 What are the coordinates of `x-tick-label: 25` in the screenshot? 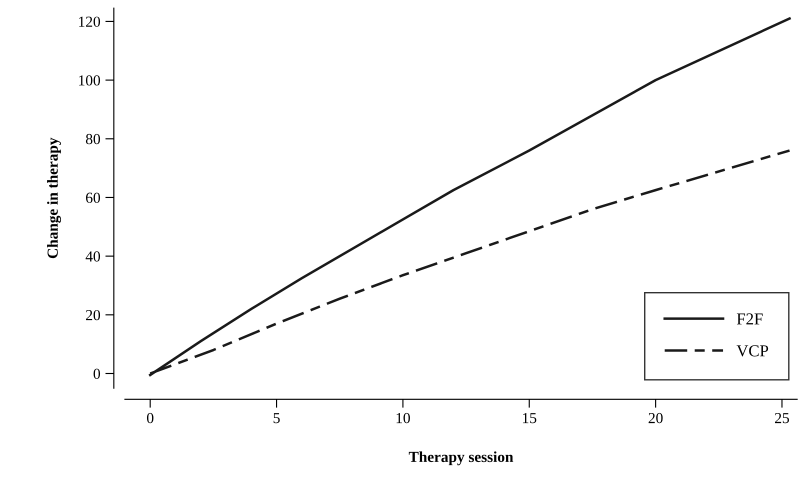 It's located at (782, 418).